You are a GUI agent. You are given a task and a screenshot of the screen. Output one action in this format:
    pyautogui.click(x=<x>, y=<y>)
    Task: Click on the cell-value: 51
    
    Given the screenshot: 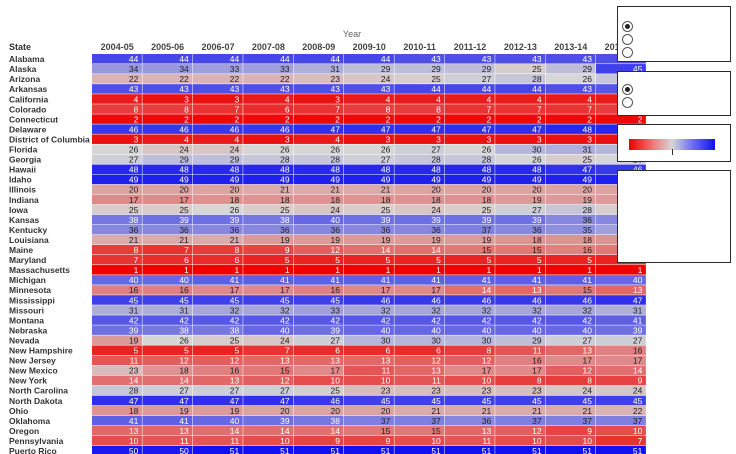 What is the action you would take?
    pyautogui.click(x=638, y=450)
    